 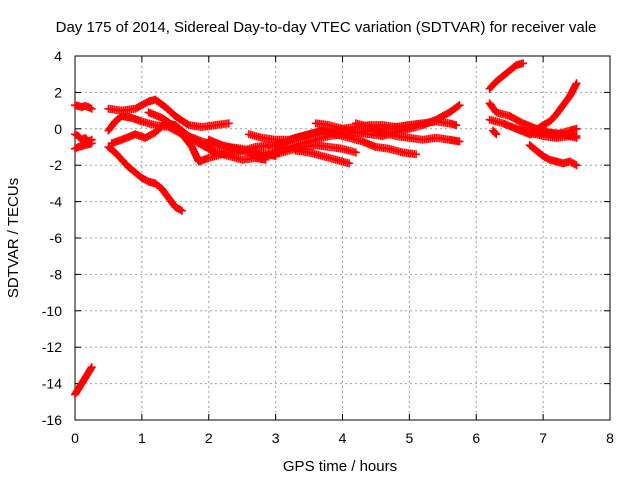 What do you see at coordinates (476, 438) in the screenshot?
I see `x-tick-label: 6` at bounding box center [476, 438].